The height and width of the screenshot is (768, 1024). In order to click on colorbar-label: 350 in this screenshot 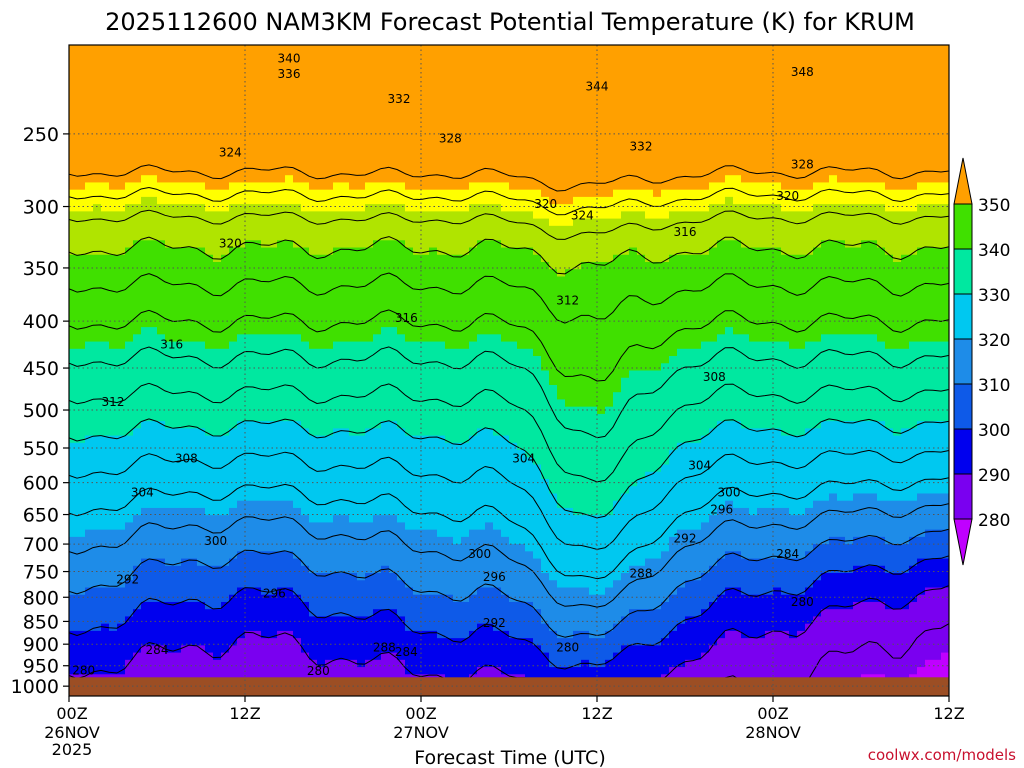, I will do `click(994, 206)`.